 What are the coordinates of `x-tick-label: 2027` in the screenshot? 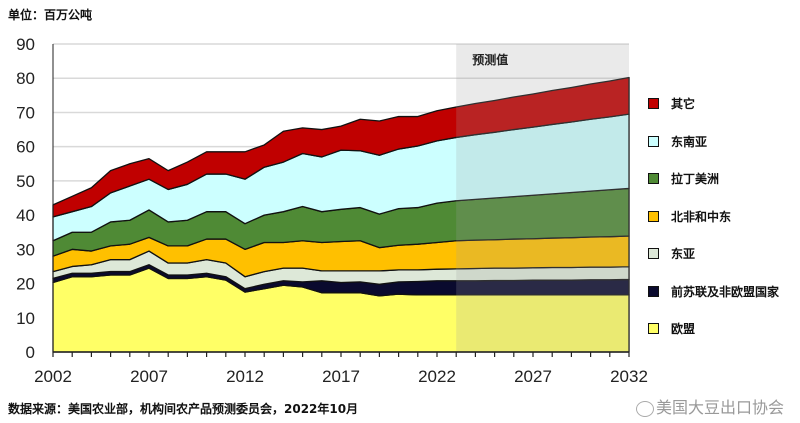 It's located at (533, 376).